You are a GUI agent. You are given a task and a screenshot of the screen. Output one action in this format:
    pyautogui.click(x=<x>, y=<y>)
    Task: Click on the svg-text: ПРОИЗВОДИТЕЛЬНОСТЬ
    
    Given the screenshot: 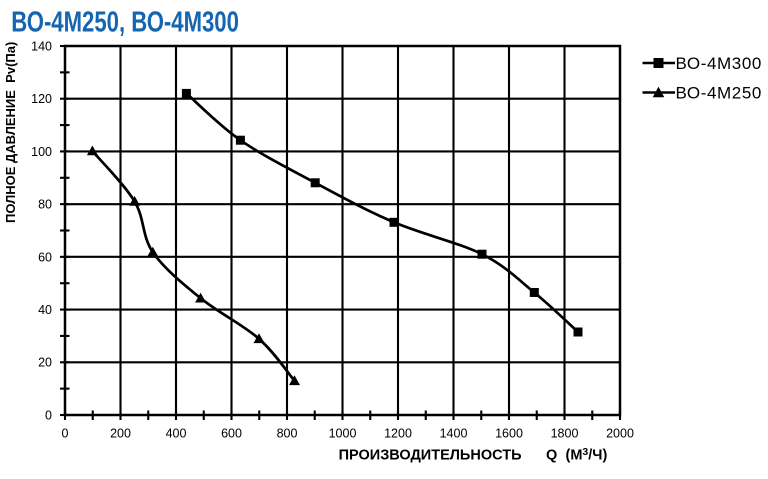 What is the action you would take?
    pyautogui.click(x=430, y=456)
    